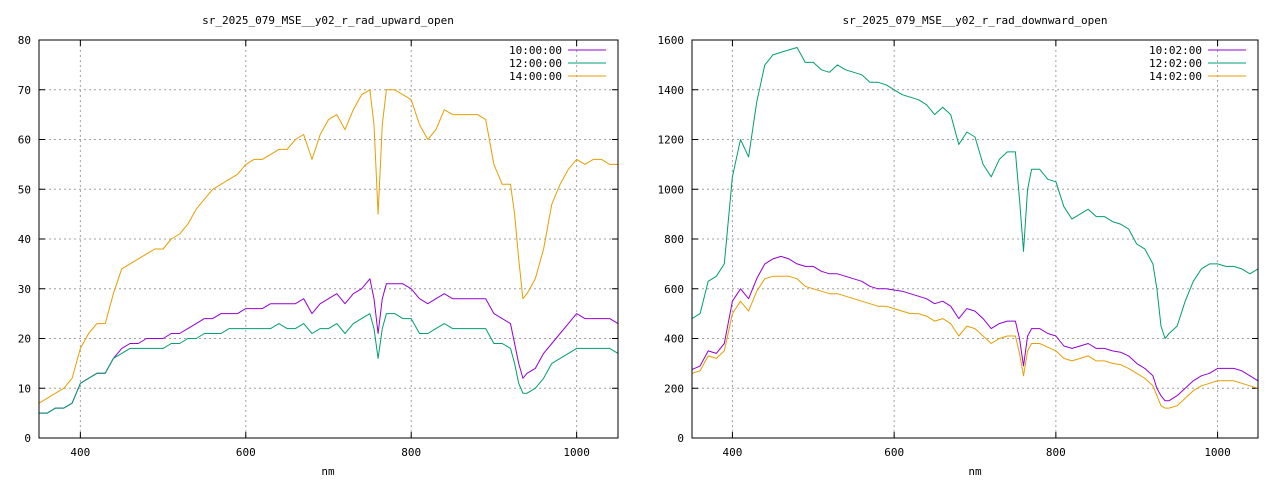 The width and height of the screenshot is (1280, 480). What do you see at coordinates (24, 189) in the screenshot?
I see `y-tick-label: 50` at bounding box center [24, 189].